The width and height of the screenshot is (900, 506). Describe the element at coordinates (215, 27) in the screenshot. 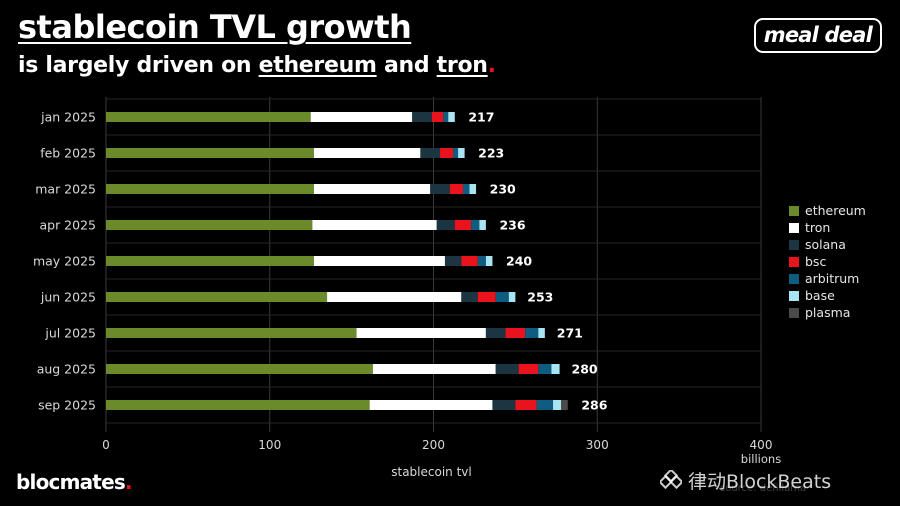

I see `chart-title: stablecoin TVL growth` at that location.